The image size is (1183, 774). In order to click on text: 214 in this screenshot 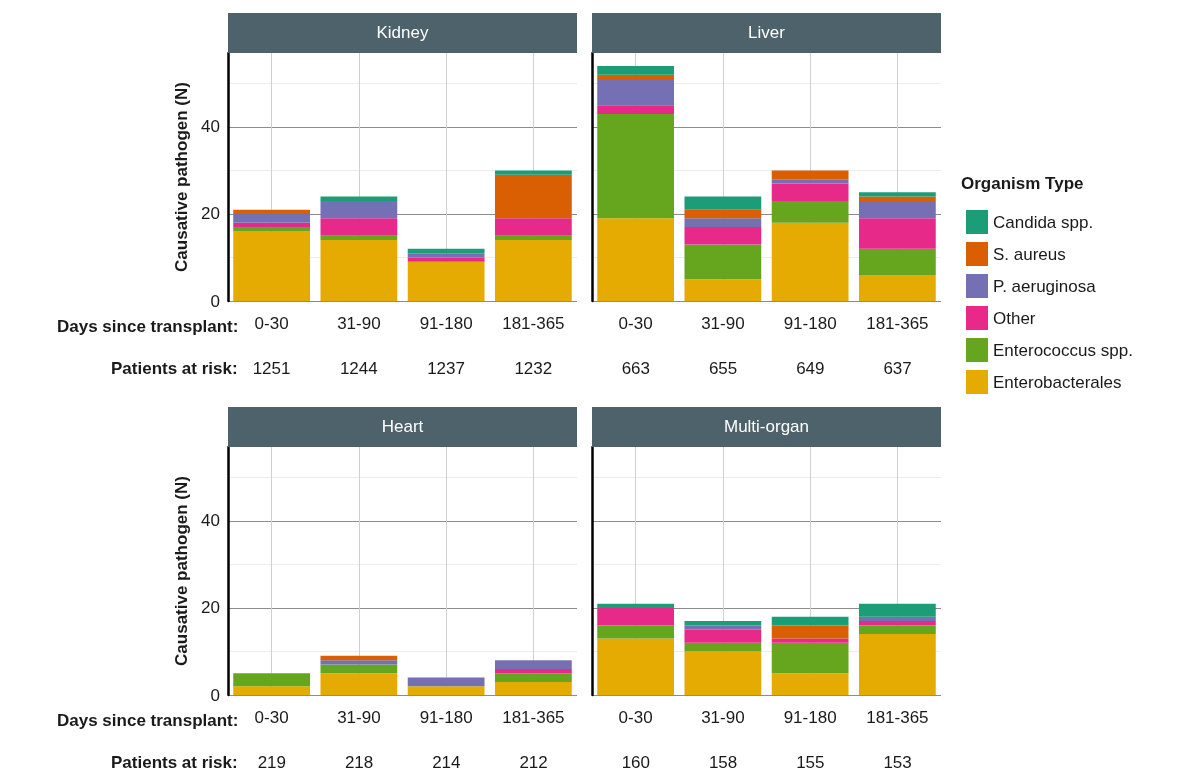, I will do `click(446, 763)`.